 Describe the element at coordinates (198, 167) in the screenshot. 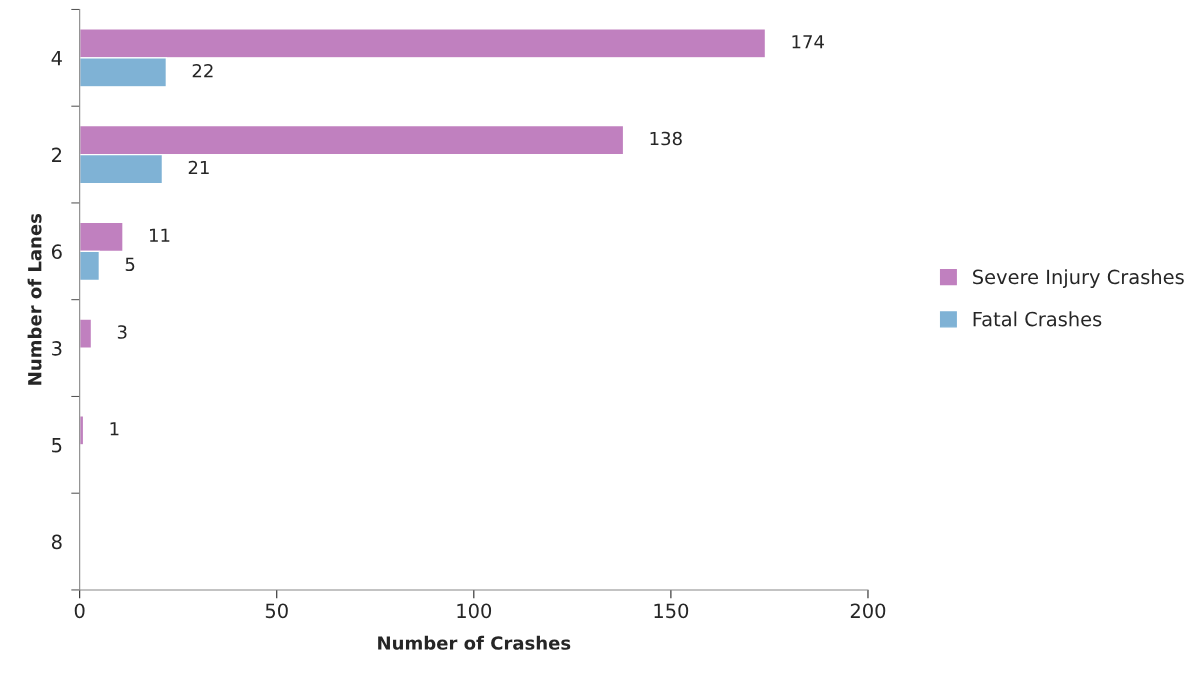

I see `data-label: 21` at that location.